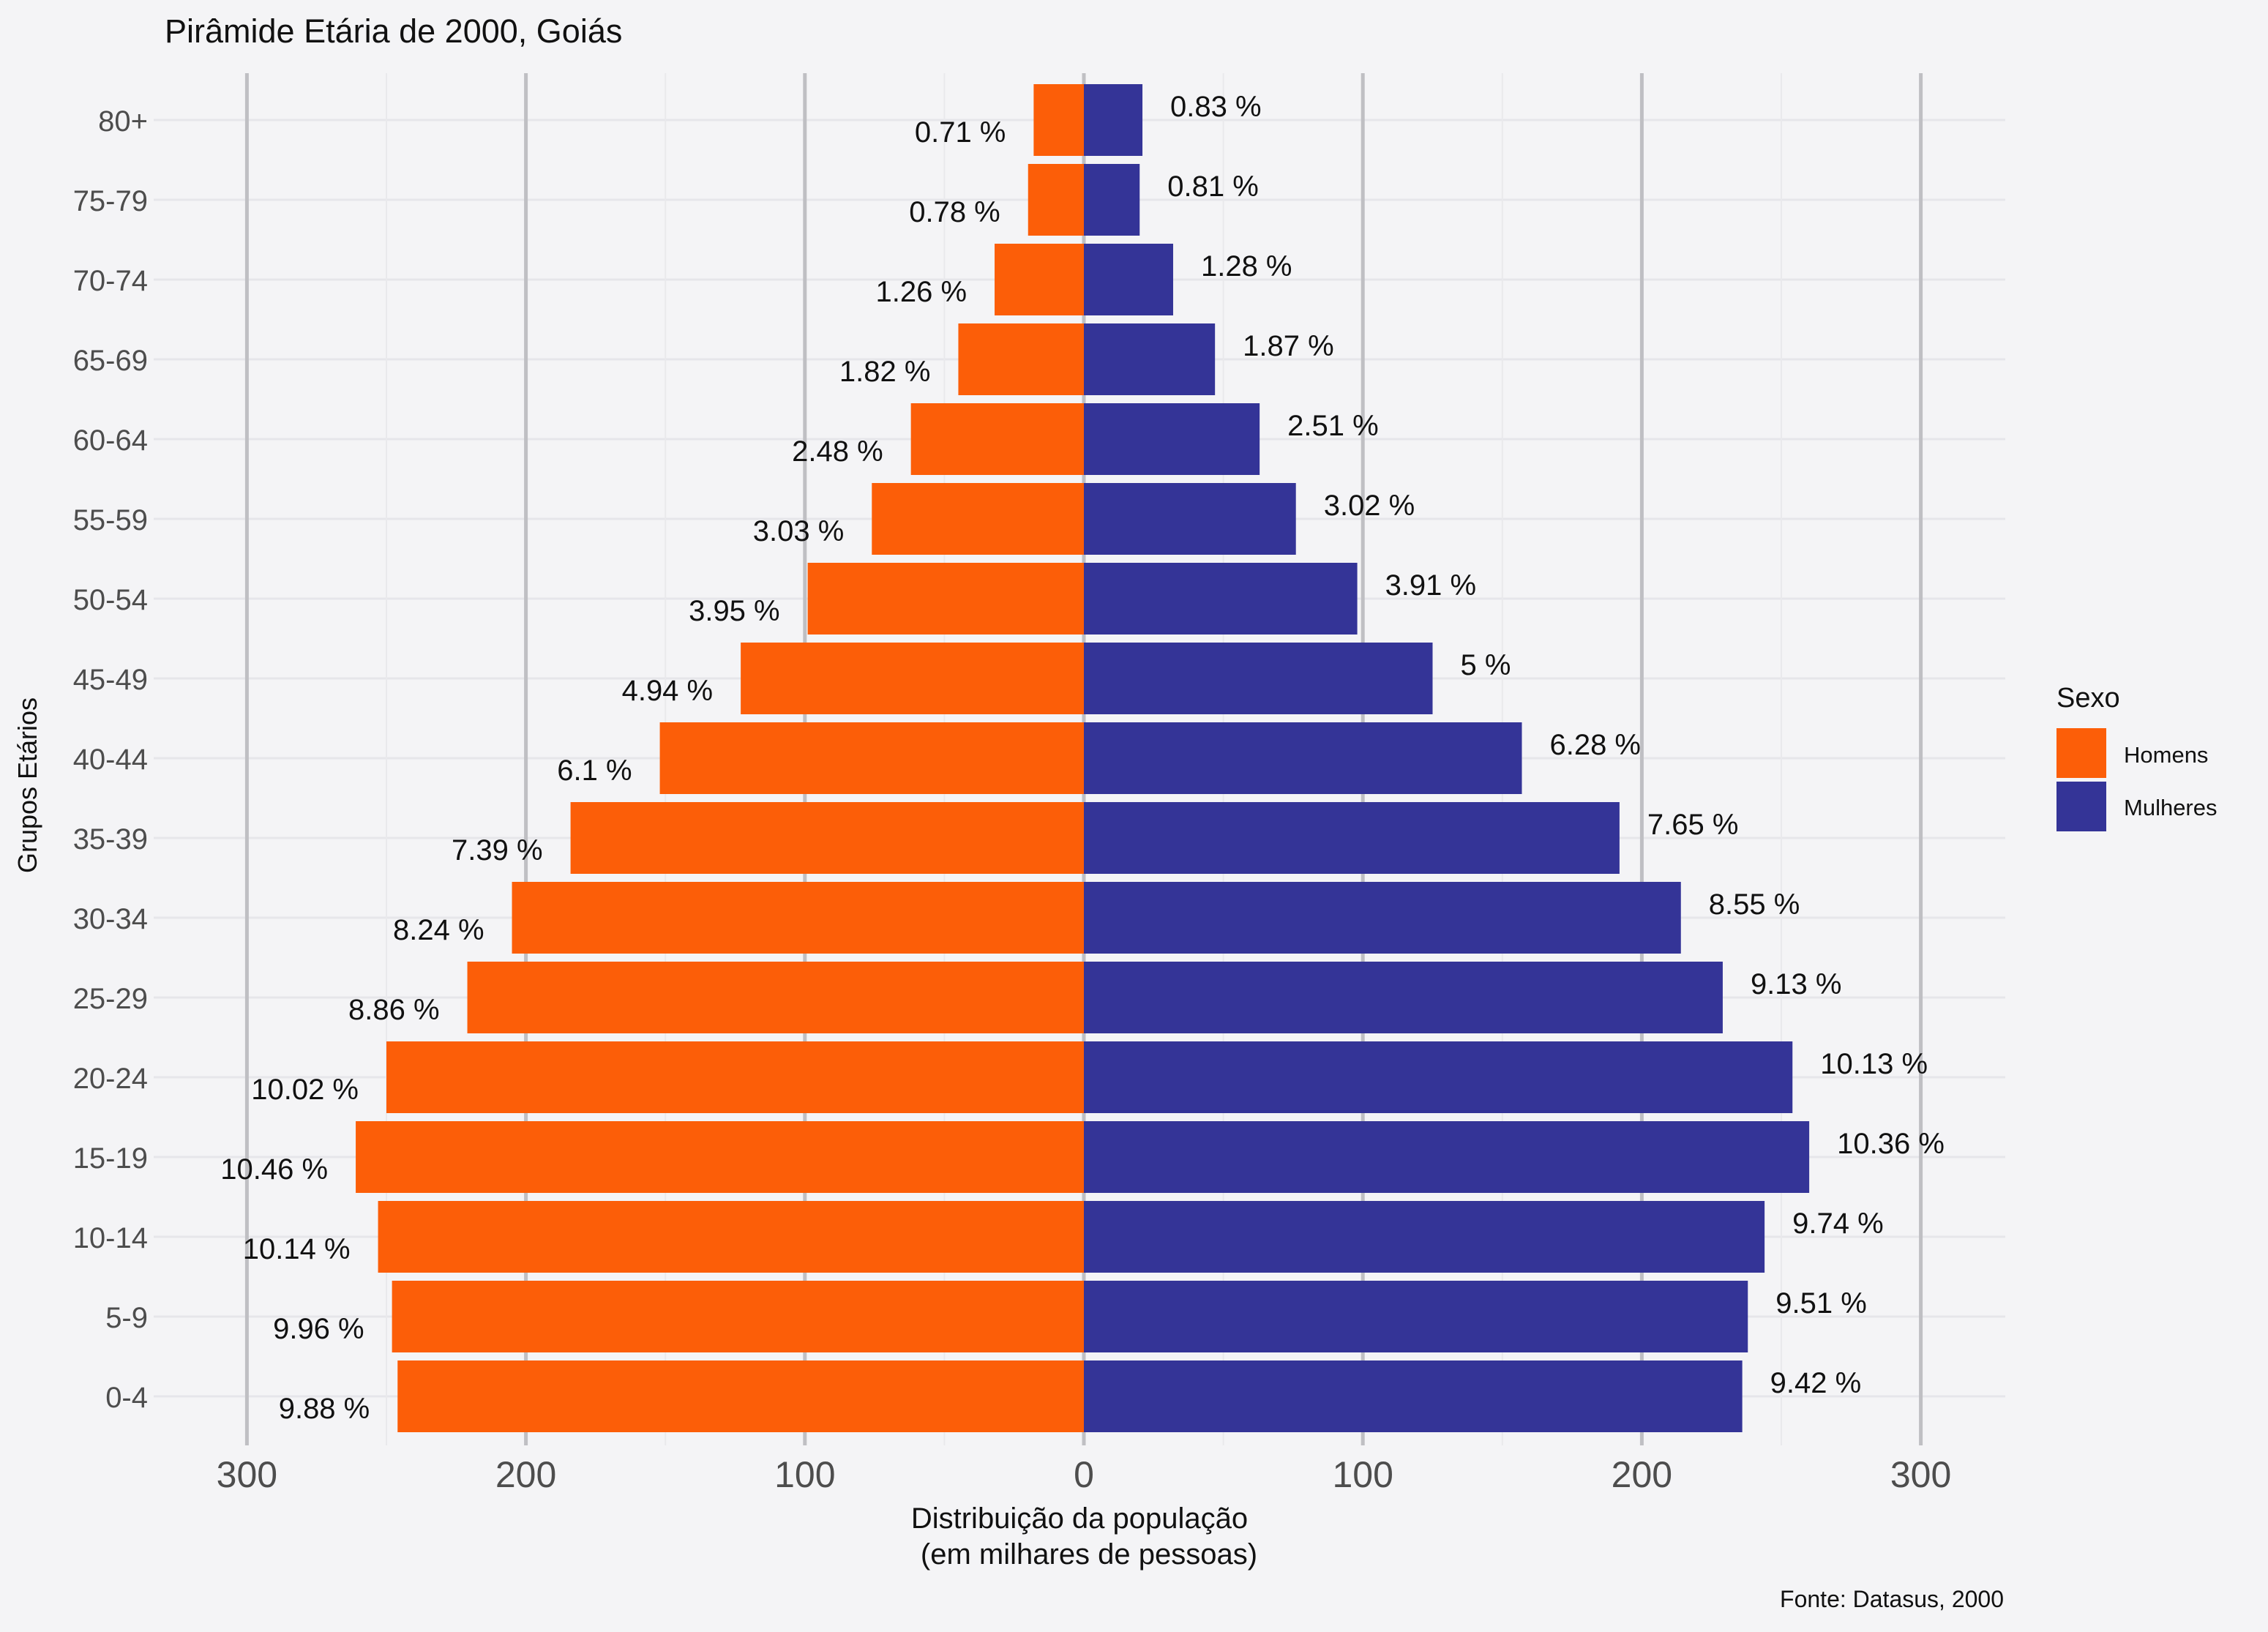 This screenshot has height=1632, width=2268. Describe the element at coordinates (885, 372) in the screenshot. I see `data-label-homens: 1.82 %` at that location.